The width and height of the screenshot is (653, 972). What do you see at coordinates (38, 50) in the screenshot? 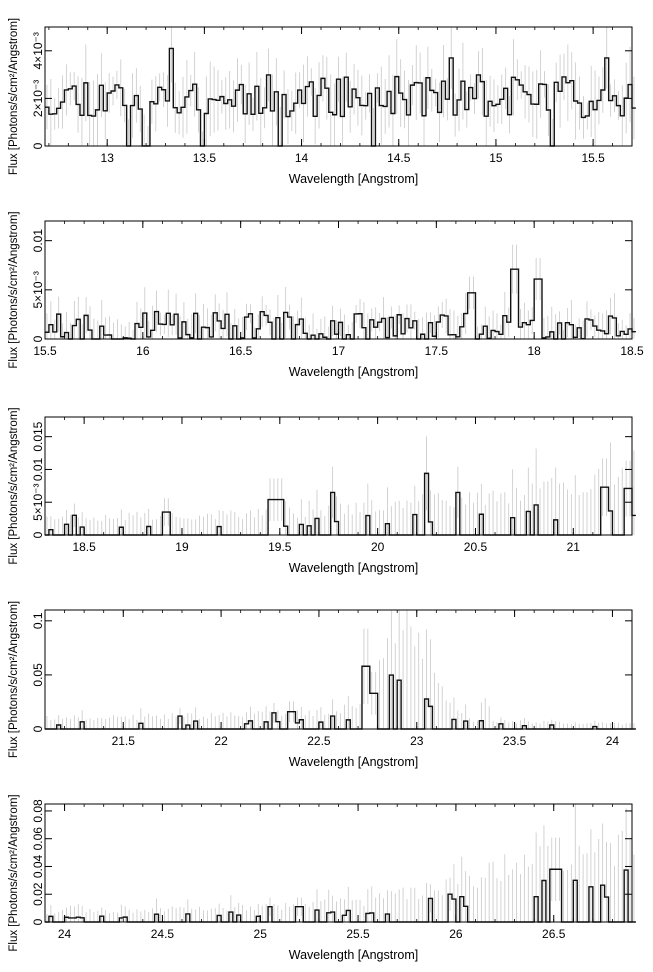
I see `y-tick-label: 4×10⁻³` at bounding box center [38, 50].